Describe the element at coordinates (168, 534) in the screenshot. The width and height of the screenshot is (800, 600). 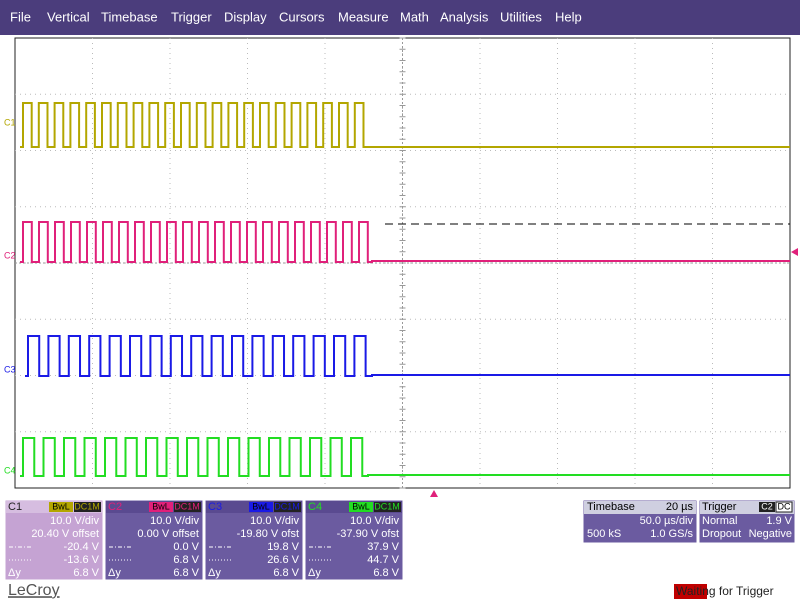
I see `channel-offset: 0.00 V offset` at that location.